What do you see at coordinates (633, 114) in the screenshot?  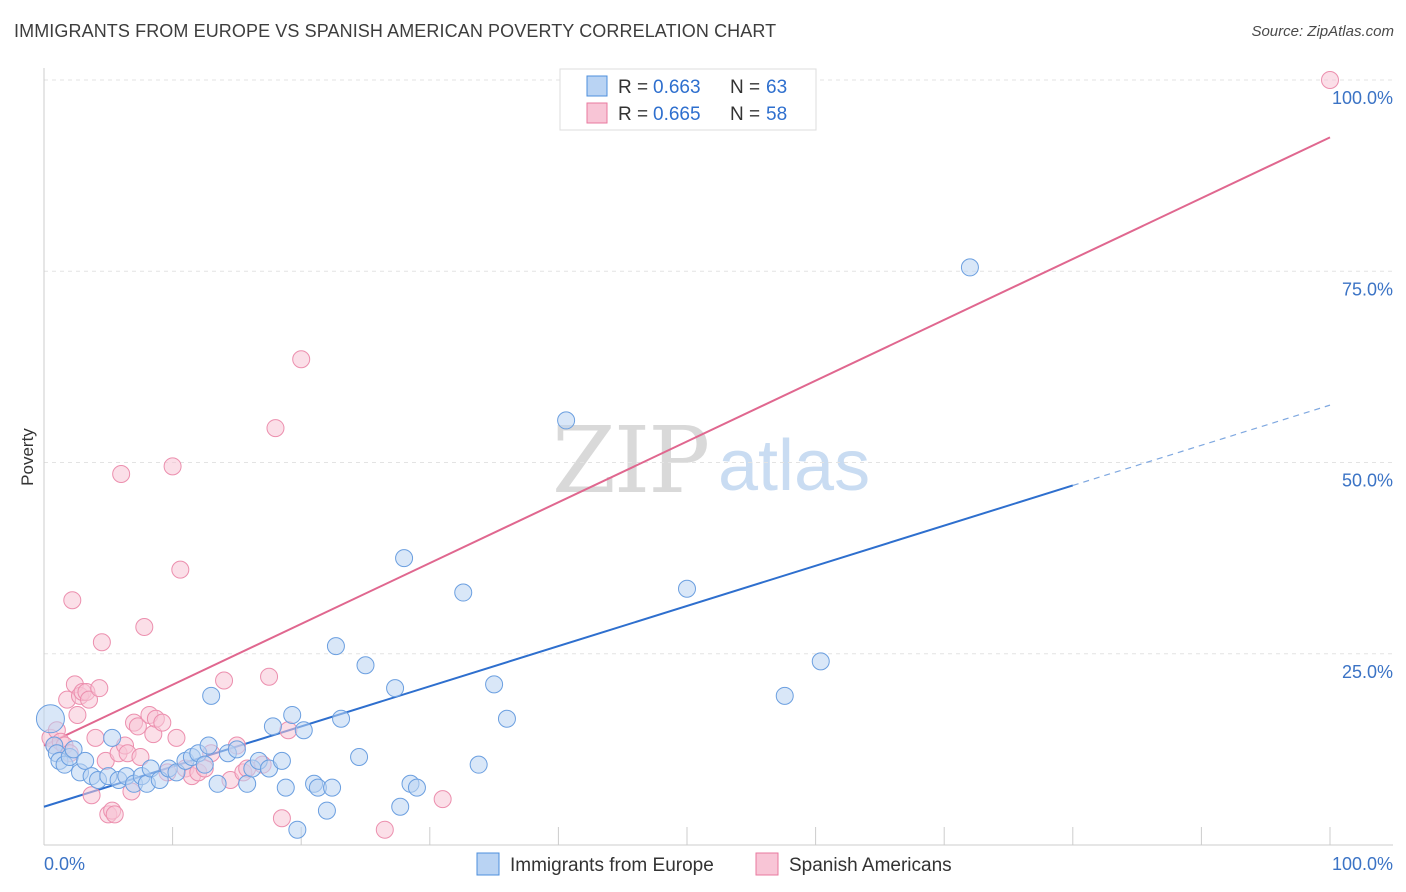 I see `legend-r-label-pink: R =` at bounding box center [633, 114].